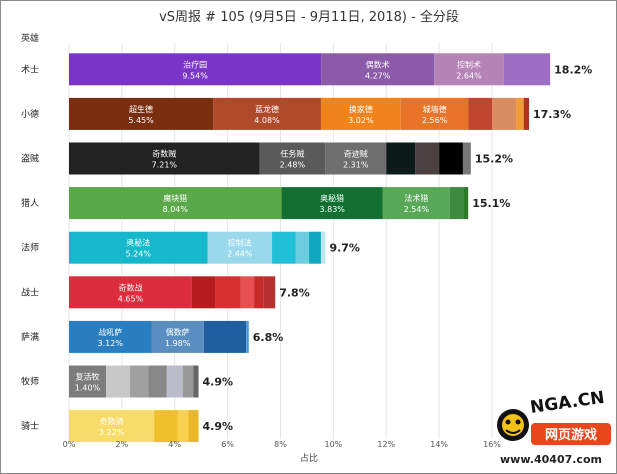  I want to click on bar-row: 盗贼 奇数贼 7.21% 任务贼 2.48% 奇迹贼 2.31% 15.2%, so click(267, 158).